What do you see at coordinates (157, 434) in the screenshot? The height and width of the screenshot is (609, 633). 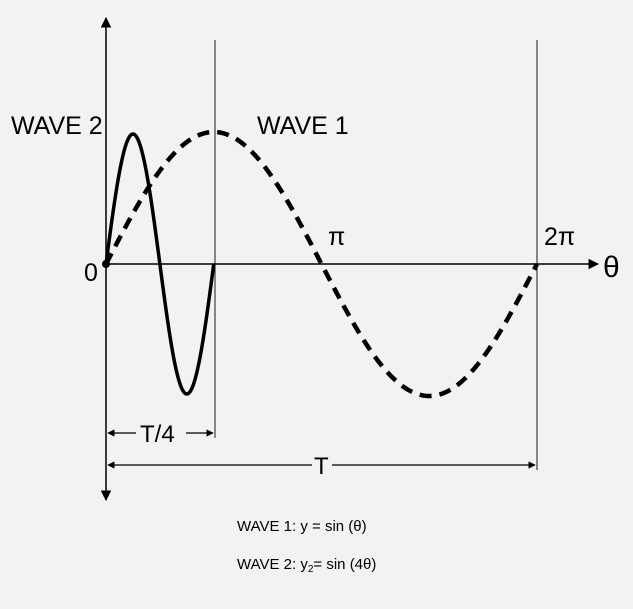 I see `quarter-period-label: T/4` at bounding box center [157, 434].